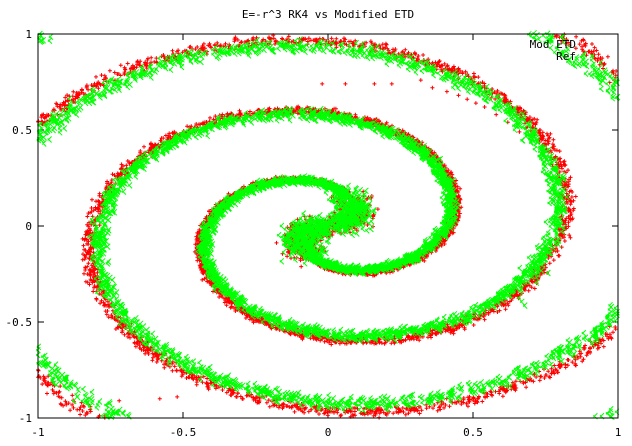  Describe the element at coordinates (22, 130) in the screenshot. I see `y-tick-label: 0.5` at that location.